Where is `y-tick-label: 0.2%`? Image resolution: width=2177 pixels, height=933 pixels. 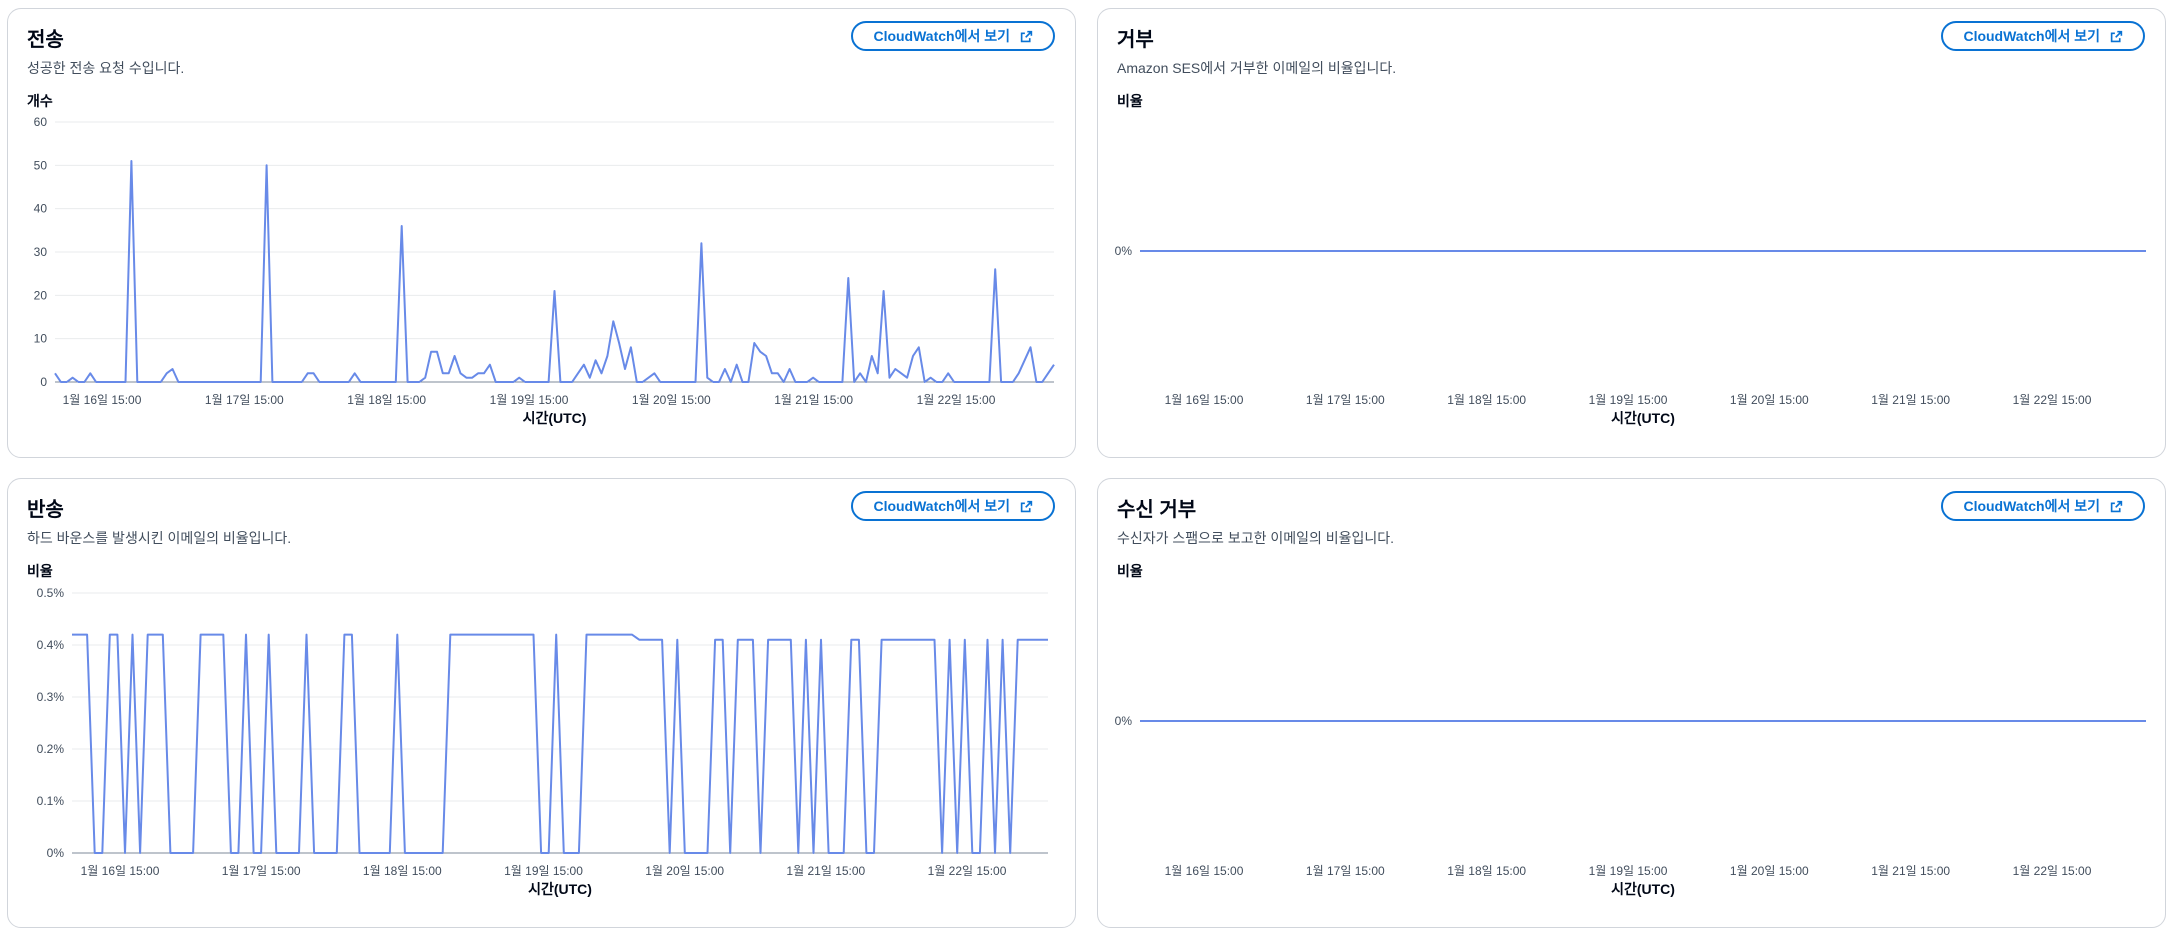
y-tick-label: 0.2% is located at coordinates (51, 749).